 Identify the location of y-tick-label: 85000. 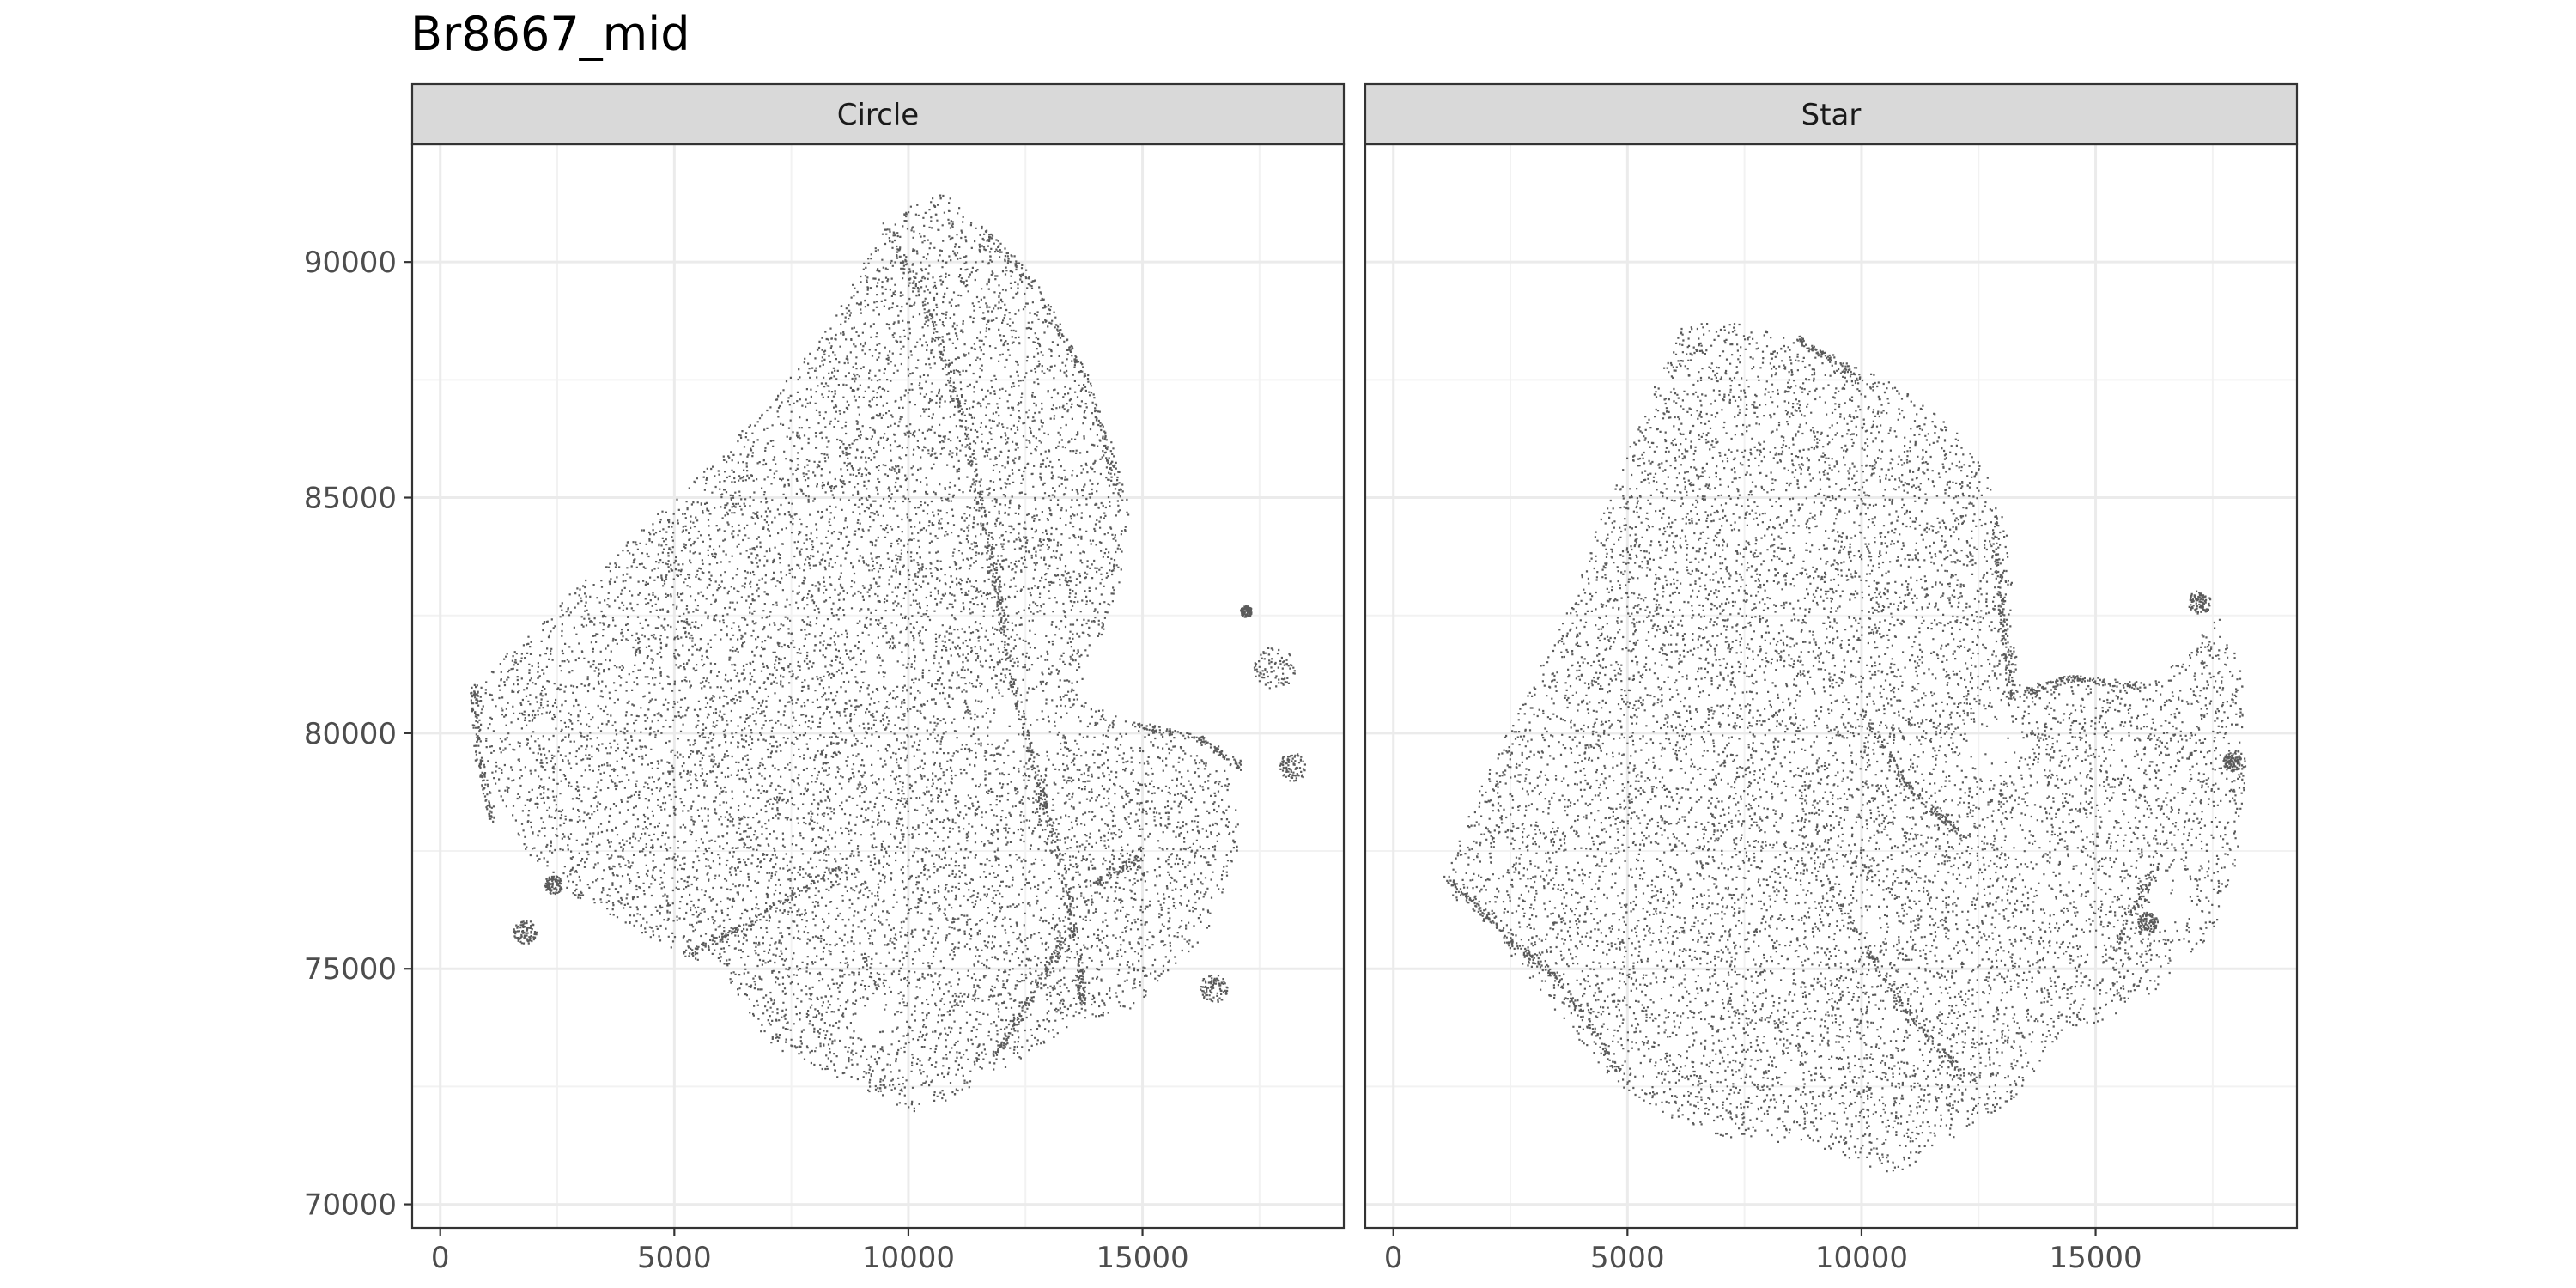
(350, 499).